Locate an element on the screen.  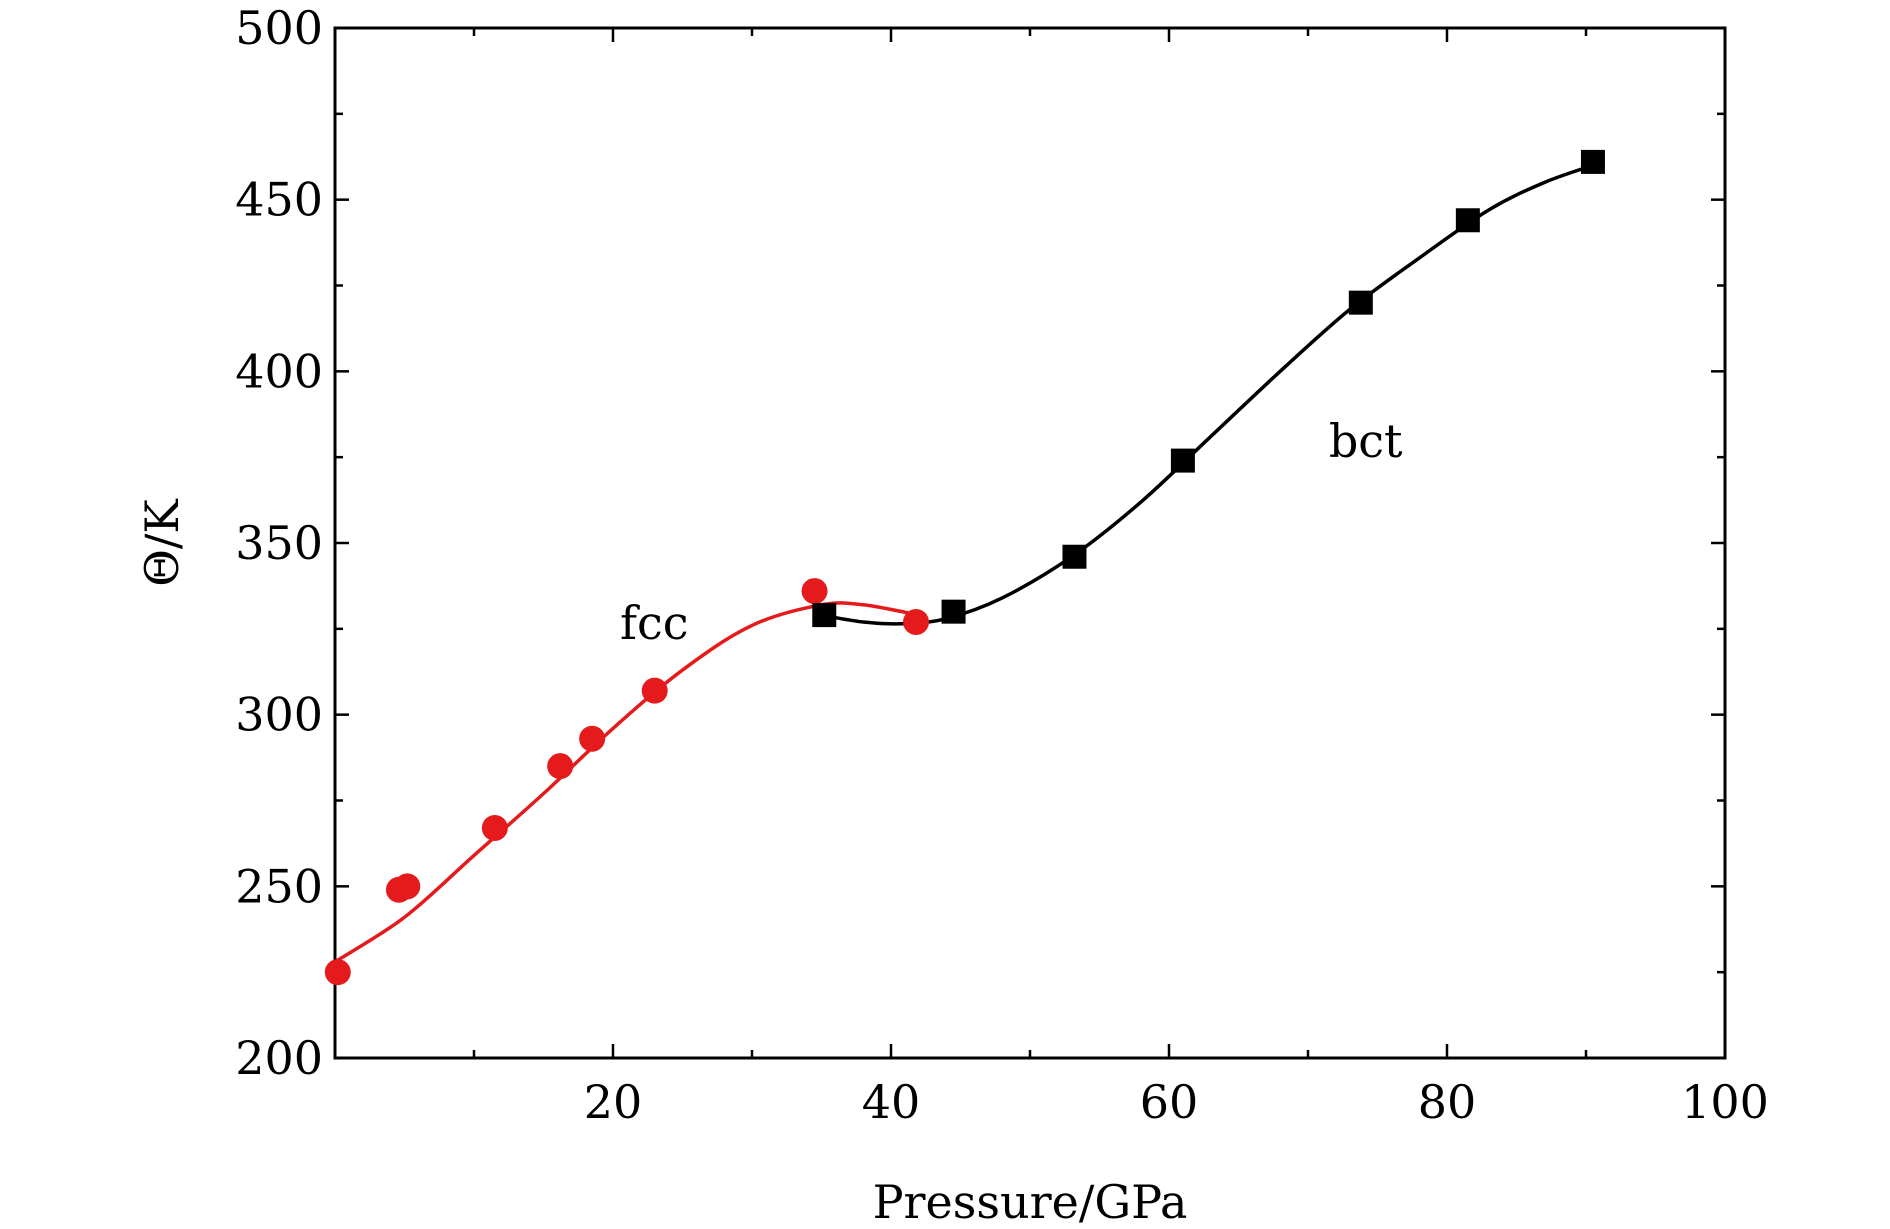
fcc-fit-curve is located at coordinates (627, 782).